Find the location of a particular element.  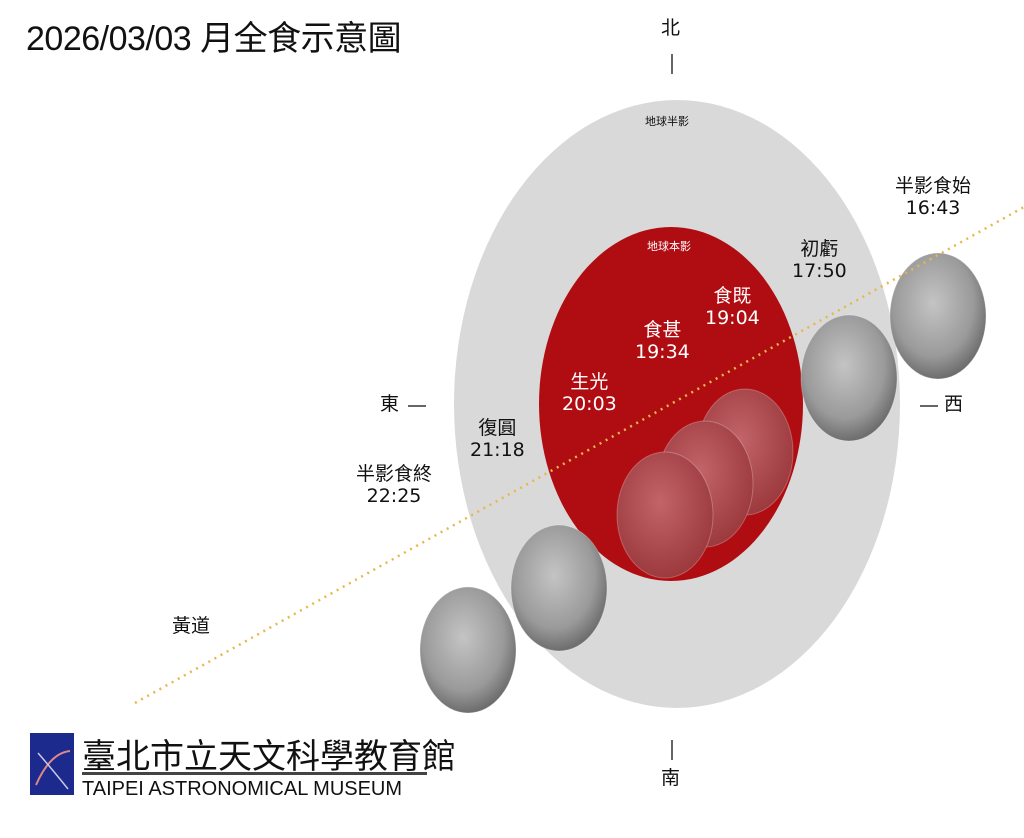

umbra-label: 地球本影 is located at coordinates (669, 246).